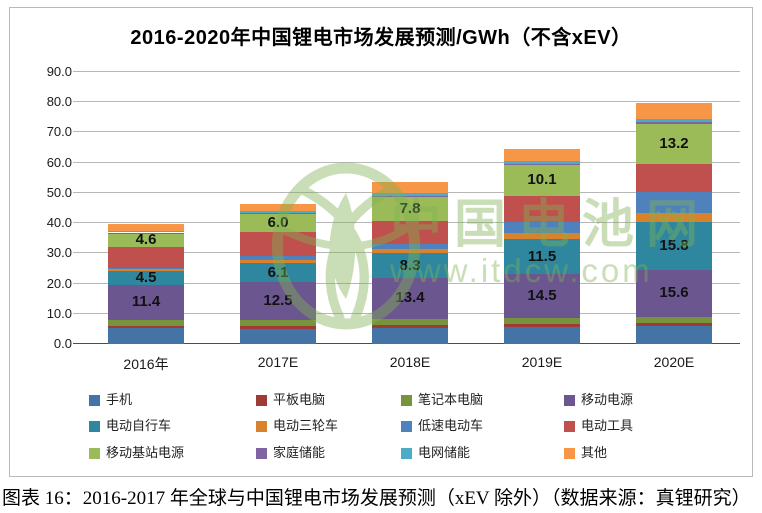 This screenshot has width=762, height=513. Describe the element at coordinates (542, 180) in the screenshot. I see `bar-value-label: 10.1` at that location.